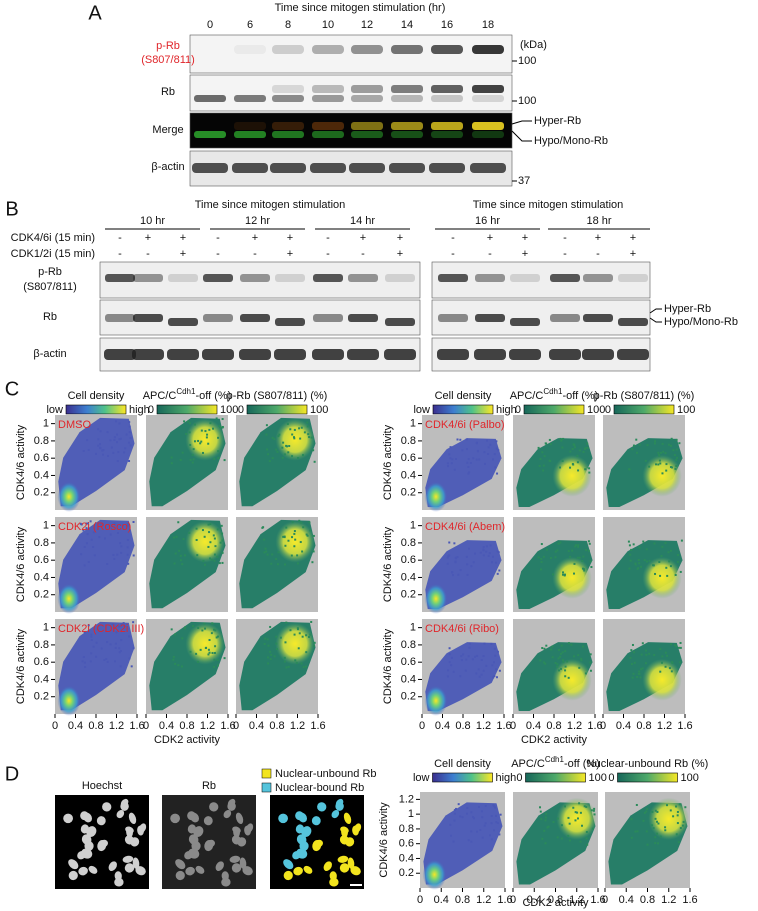 The width and height of the screenshot is (758, 911). Describe the element at coordinates (46, 526) in the screenshot. I see `y-tick-label: 1` at that location.